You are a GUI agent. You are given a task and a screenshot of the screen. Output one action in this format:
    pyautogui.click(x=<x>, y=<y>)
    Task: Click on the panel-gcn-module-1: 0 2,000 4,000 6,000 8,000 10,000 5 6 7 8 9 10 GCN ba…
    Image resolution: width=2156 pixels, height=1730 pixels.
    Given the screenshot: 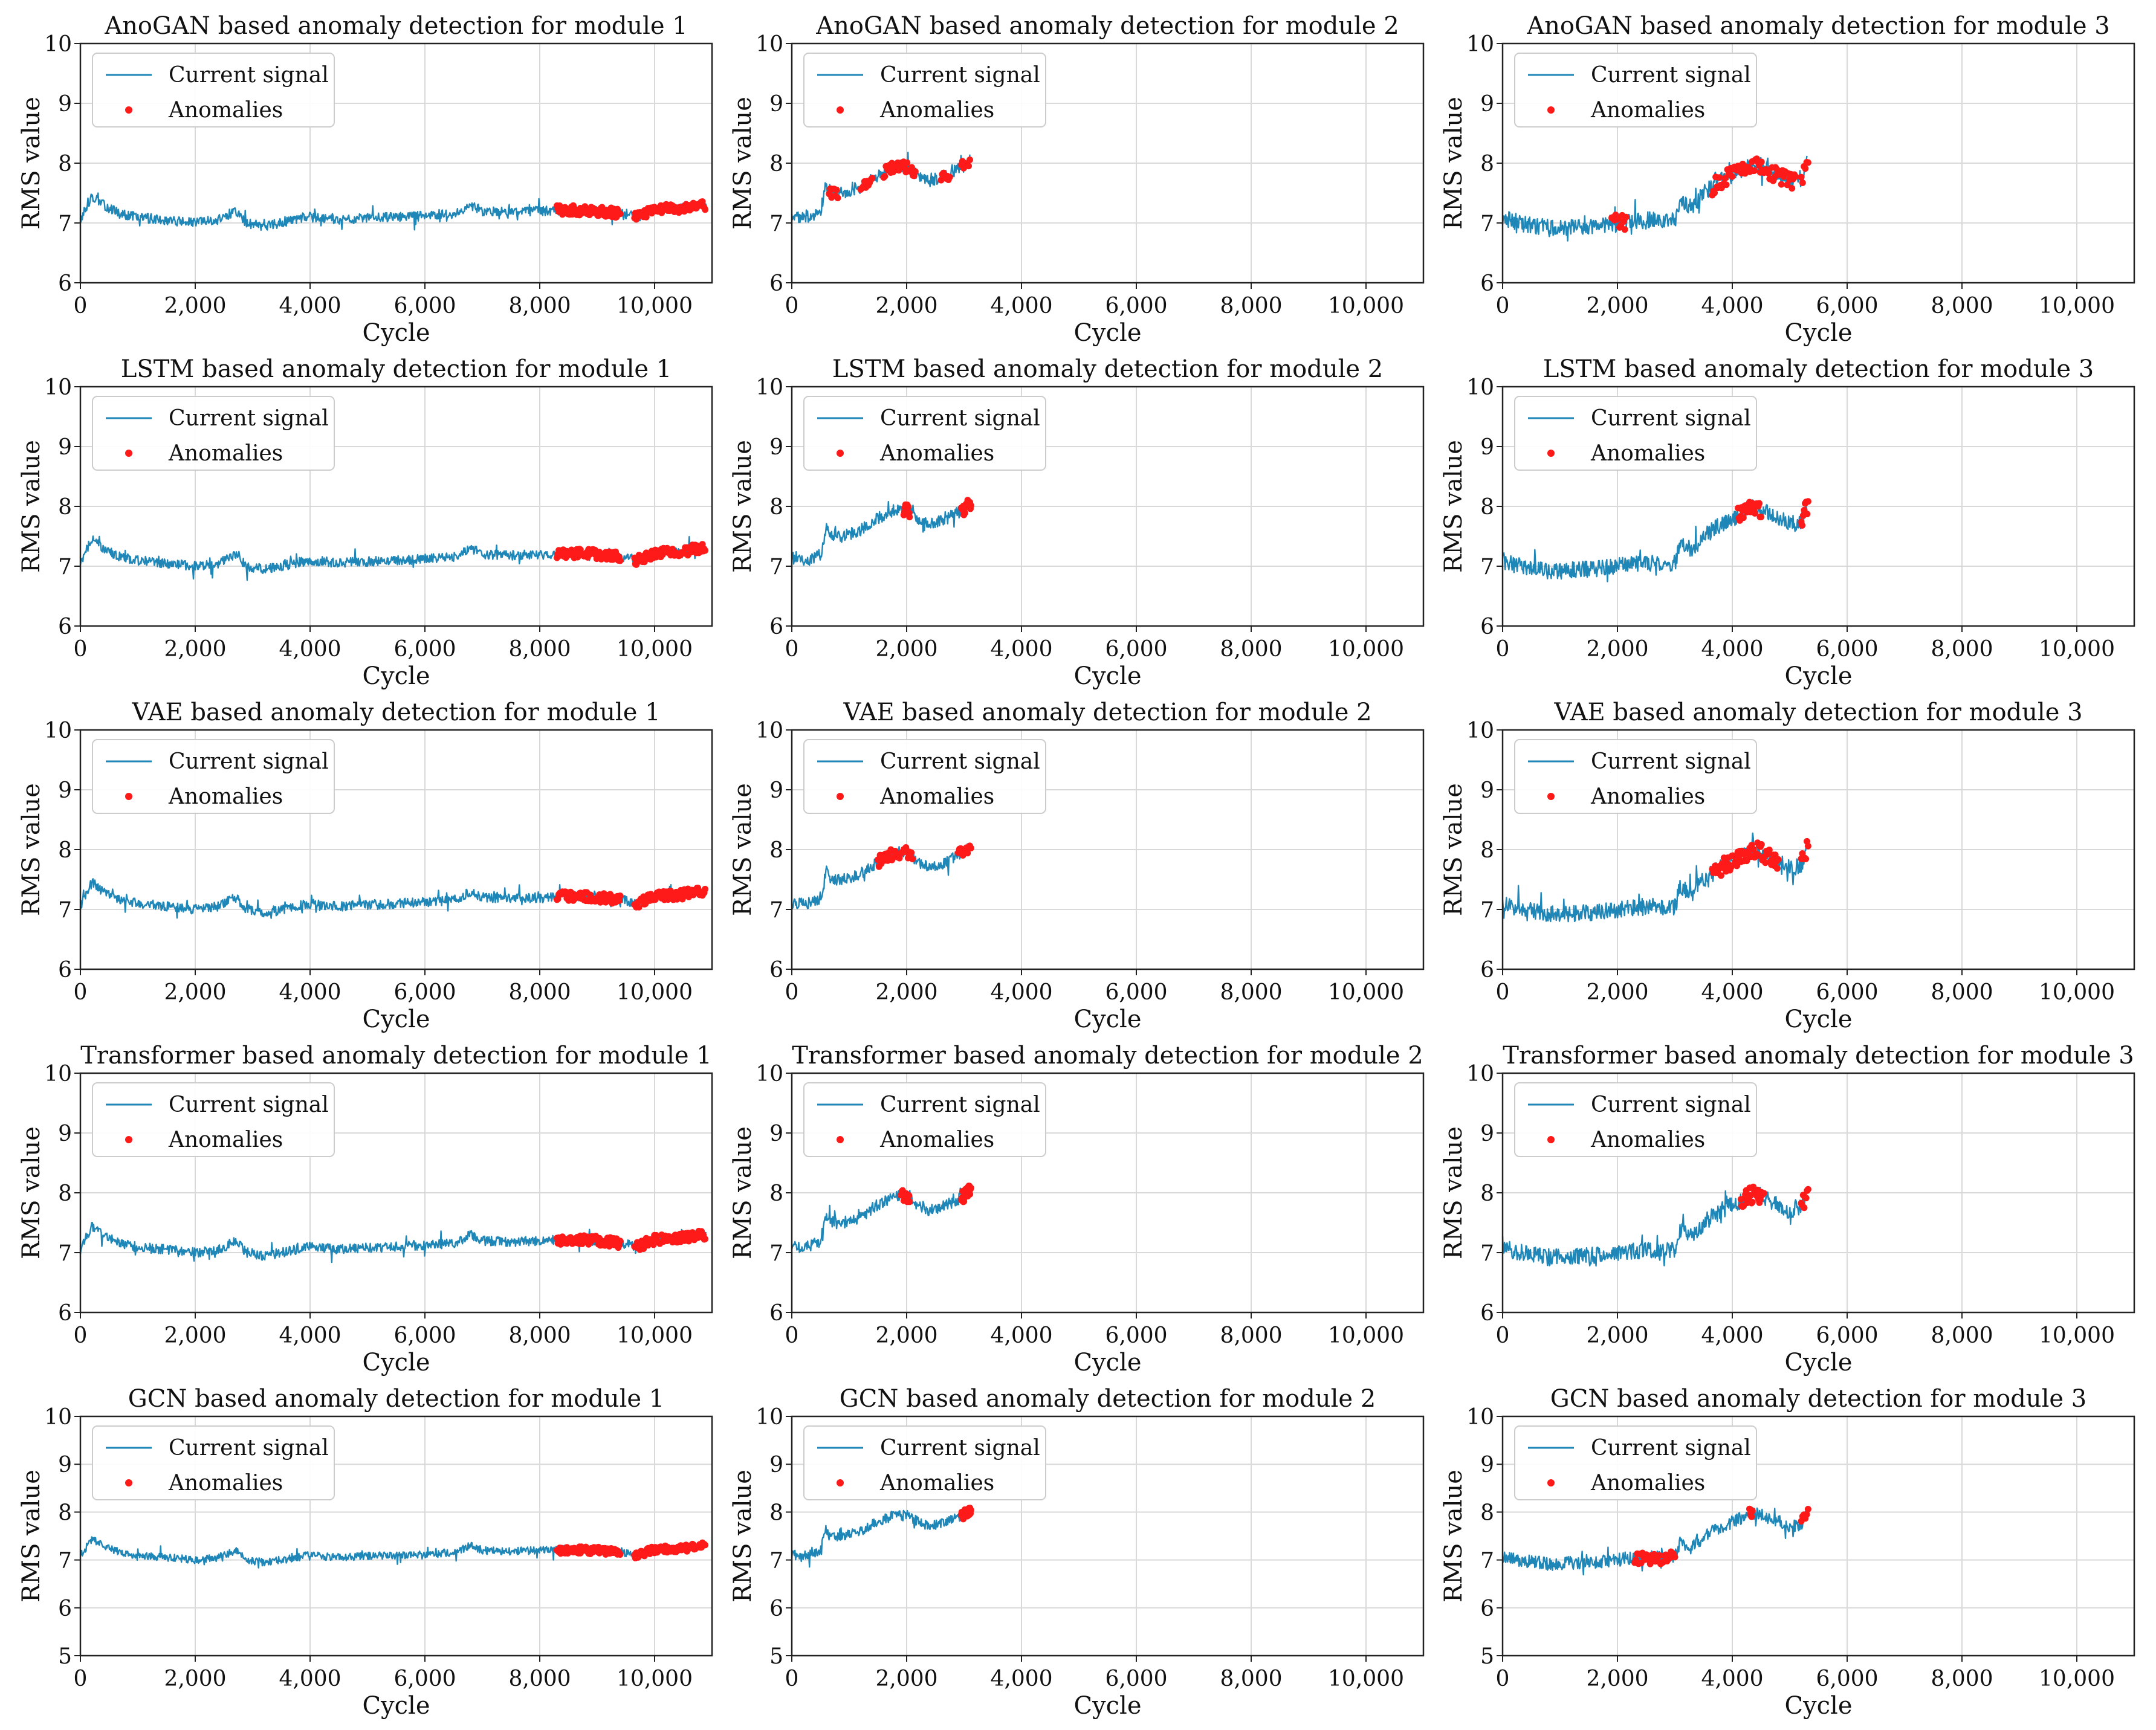 What is the action you would take?
    pyautogui.click(x=365, y=1552)
    